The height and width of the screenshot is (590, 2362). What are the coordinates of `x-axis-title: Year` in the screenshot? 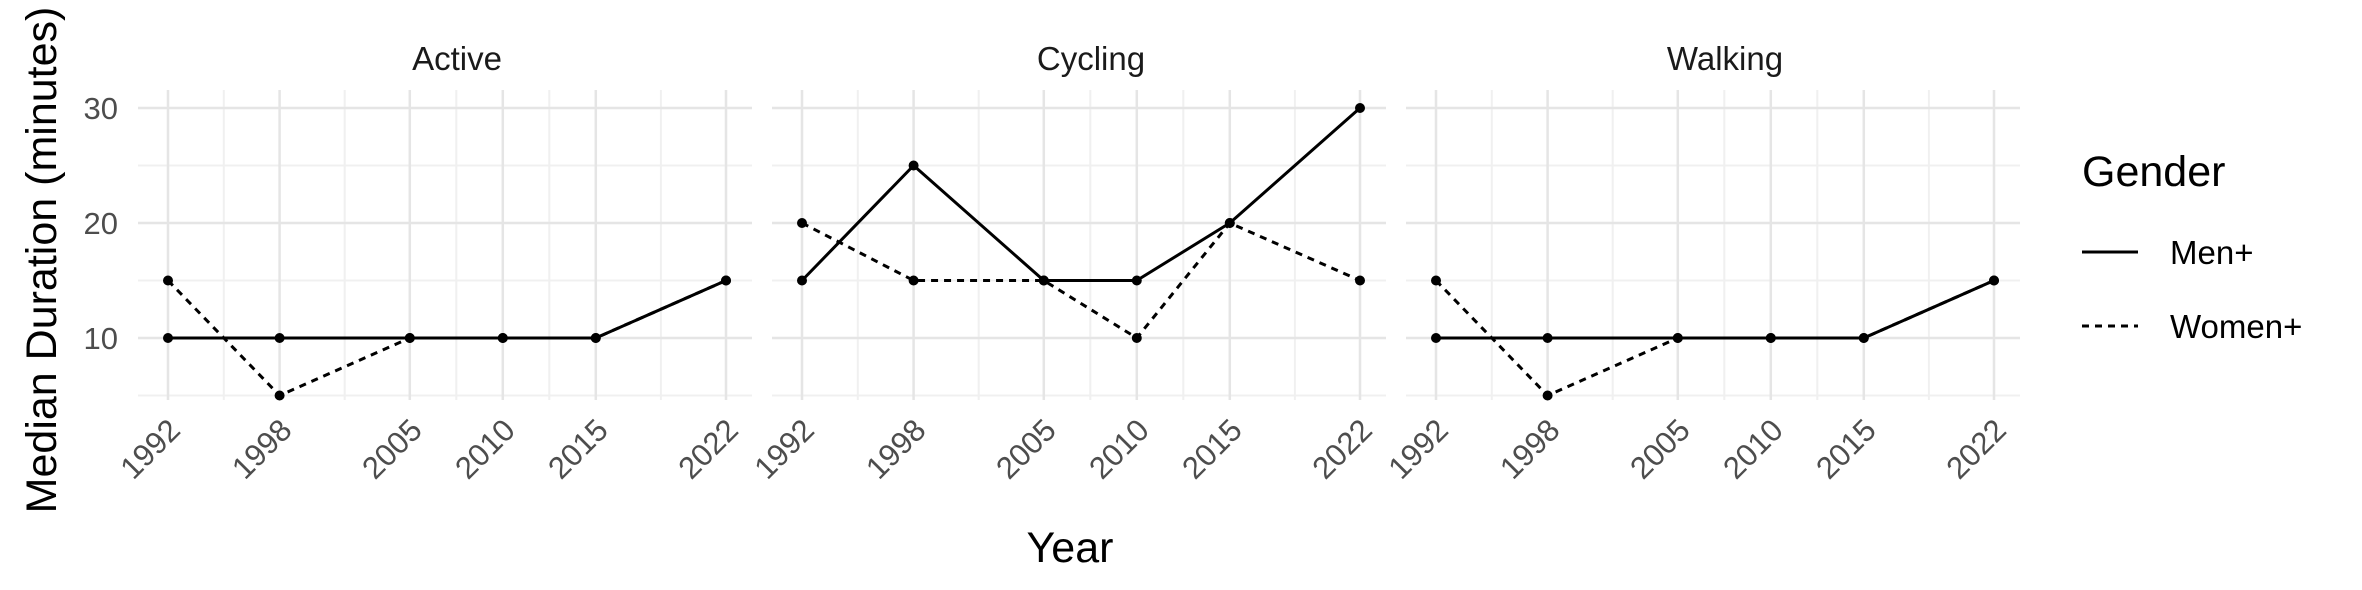 It's located at (1070, 548).